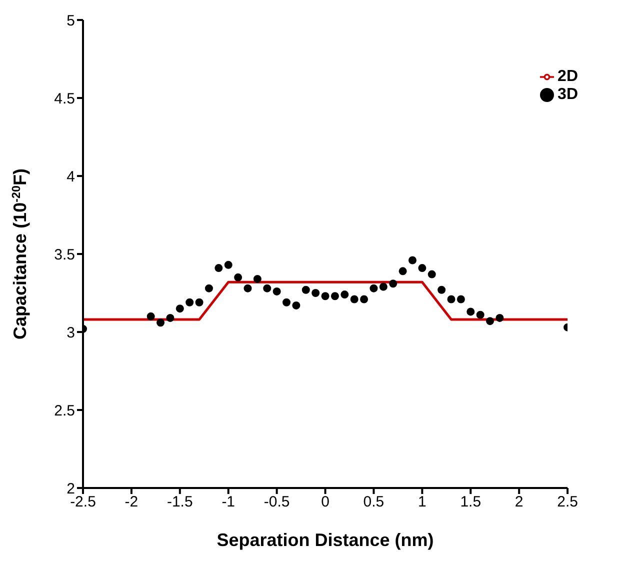 This screenshot has height=567, width=635. I want to click on y-tick-label: 4.5, so click(64, 99).